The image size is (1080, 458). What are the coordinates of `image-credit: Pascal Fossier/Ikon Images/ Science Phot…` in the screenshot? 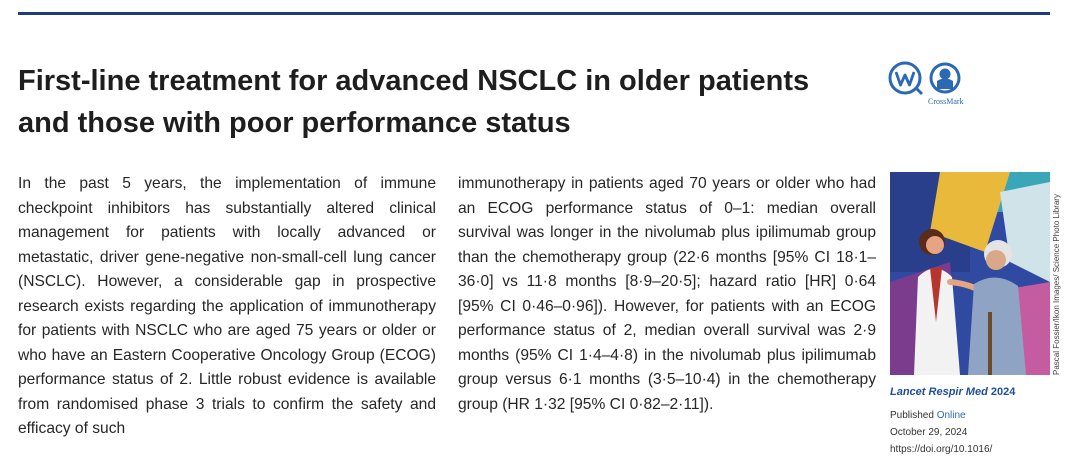 It's located at (1056, 284).